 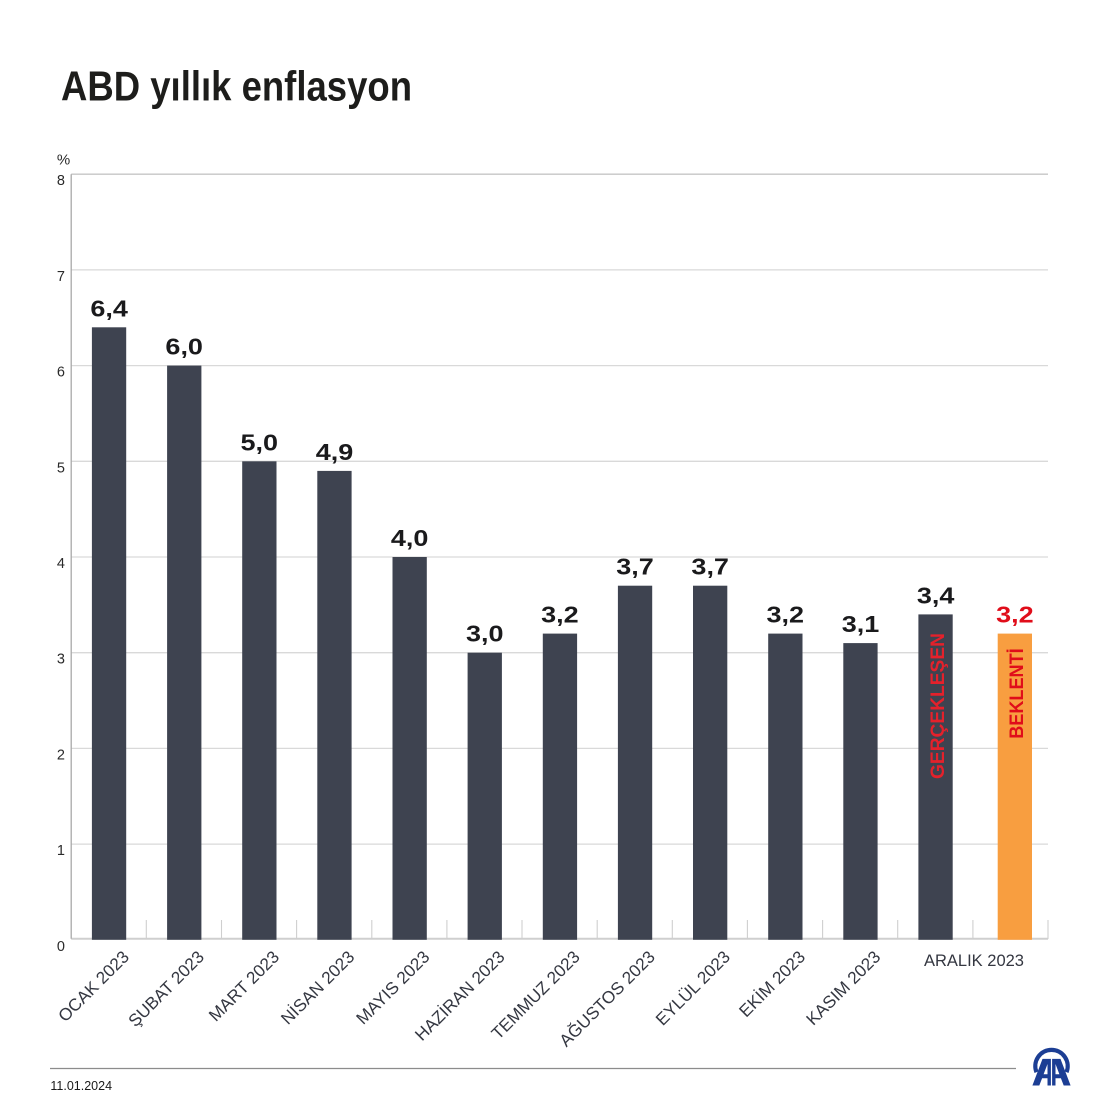 I want to click on svg-text: 3,4, so click(x=936, y=595).